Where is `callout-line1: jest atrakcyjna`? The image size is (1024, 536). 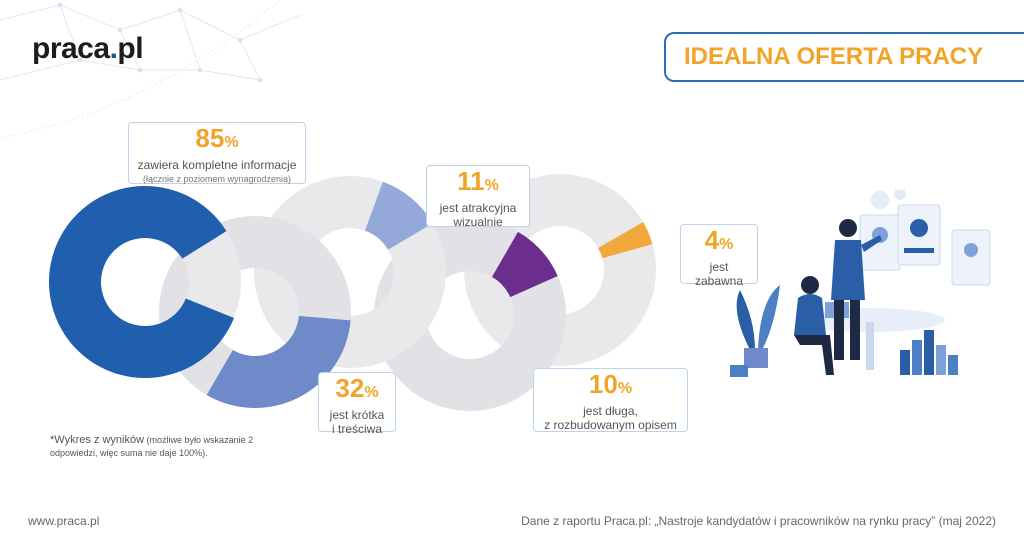
callout-line1: jest atrakcyjna is located at coordinates (478, 208).